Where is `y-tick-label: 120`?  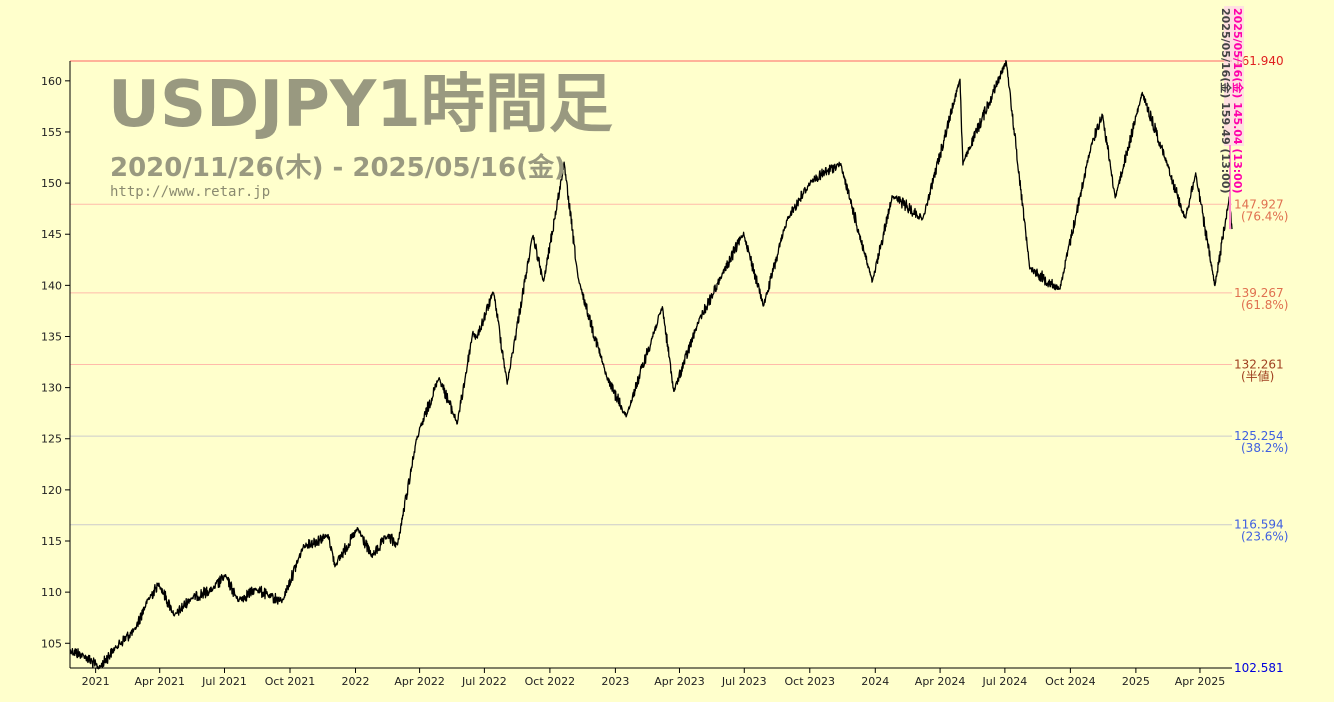
y-tick-label: 120 is located at coordinates (51, 490).